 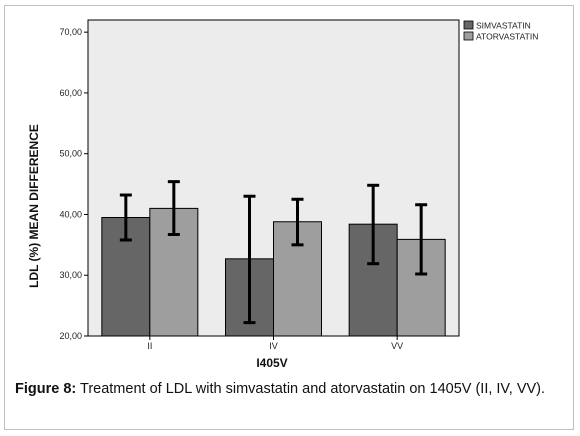 I want to click on y-tick-label: 60,00, so click(x=70, y=93).